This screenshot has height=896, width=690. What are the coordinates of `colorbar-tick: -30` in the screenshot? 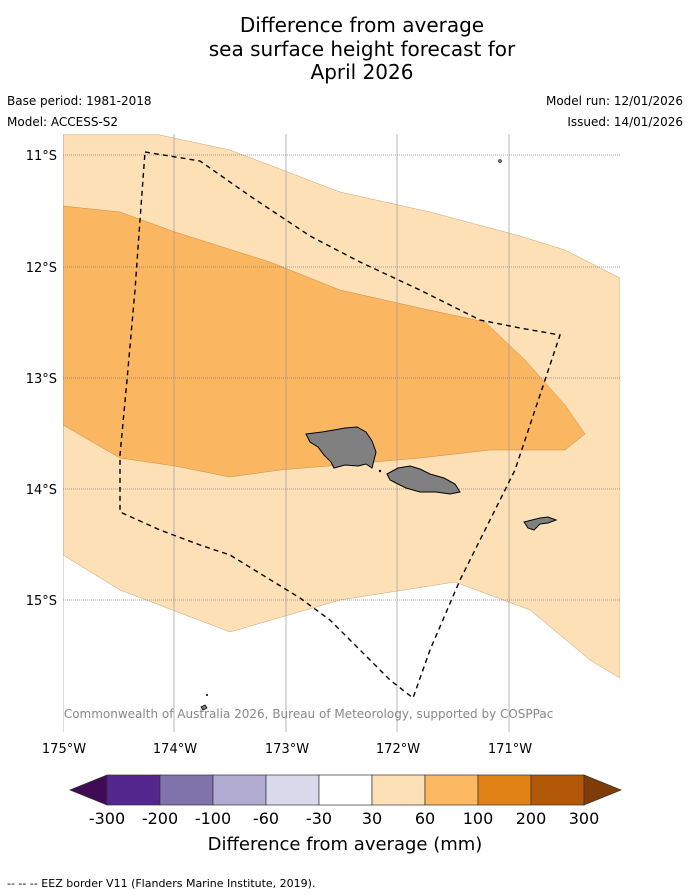 It's located at (319, 818).